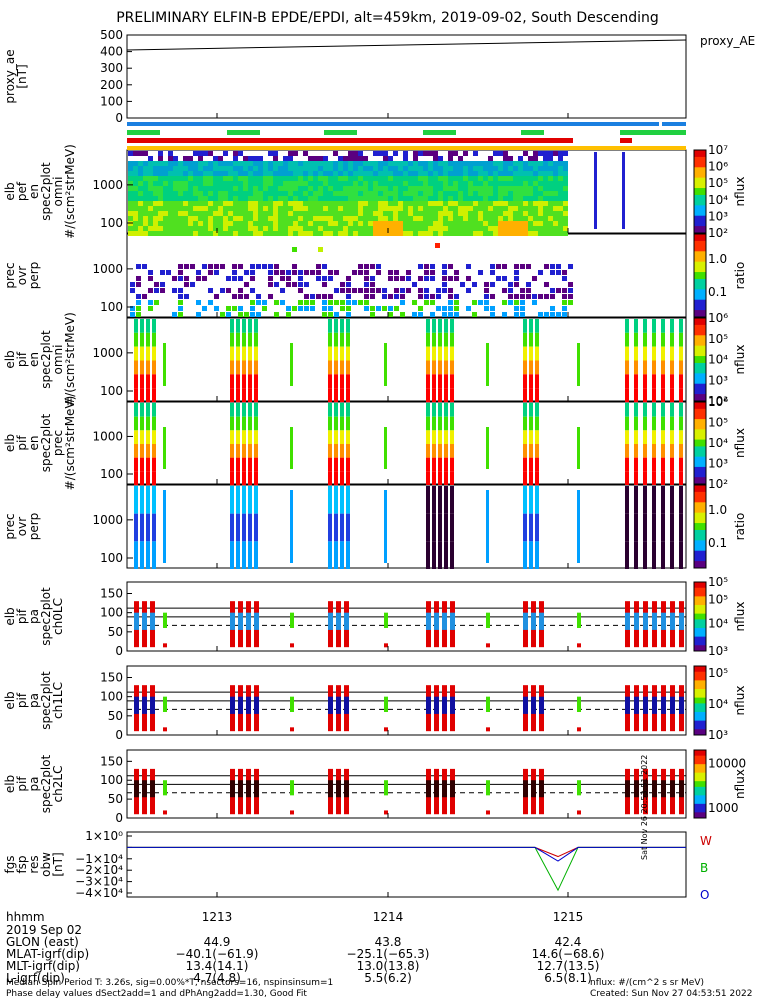  Describe the element at coordinates (115, 716) in the screenshot. I see `ytick-label: 50` at that location.